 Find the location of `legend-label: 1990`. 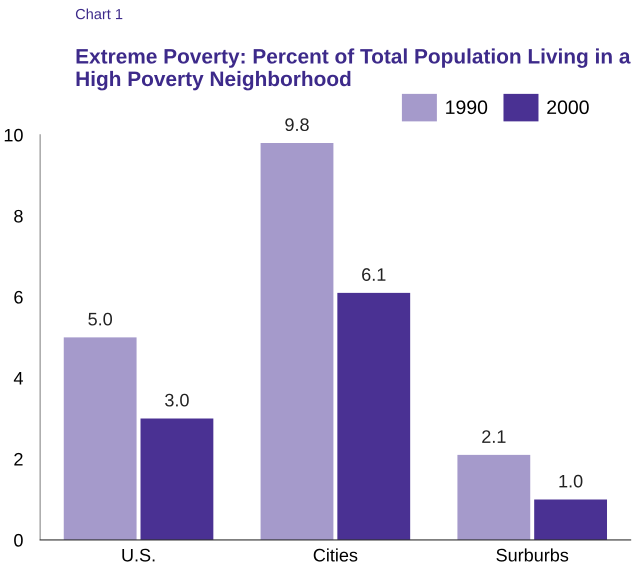

legend-label: 1990 is located at coordinates (467, 107).